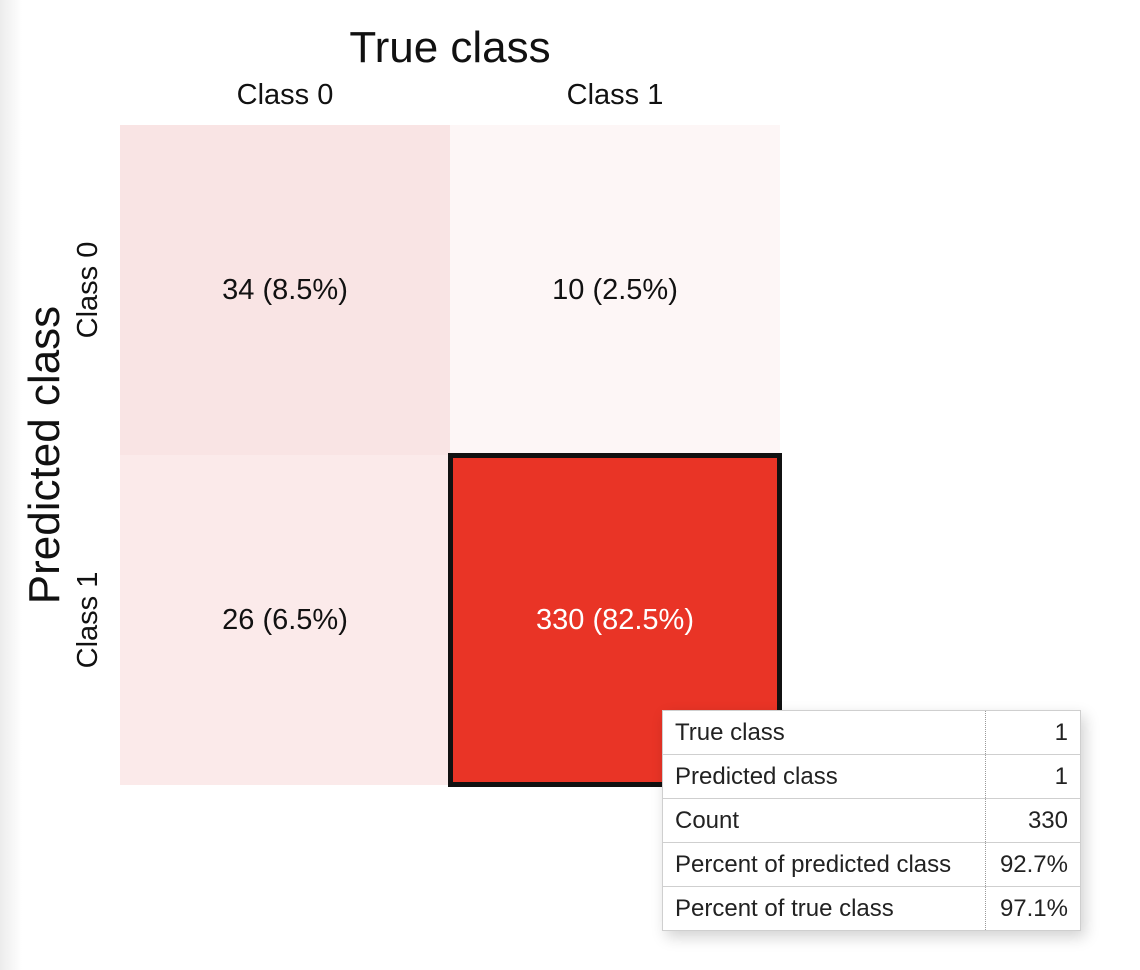 The image size is (1140, 970). Describe the element at coordinates (1033, 820) in the screenshot. I see `tooltip-value: 330` at that location.